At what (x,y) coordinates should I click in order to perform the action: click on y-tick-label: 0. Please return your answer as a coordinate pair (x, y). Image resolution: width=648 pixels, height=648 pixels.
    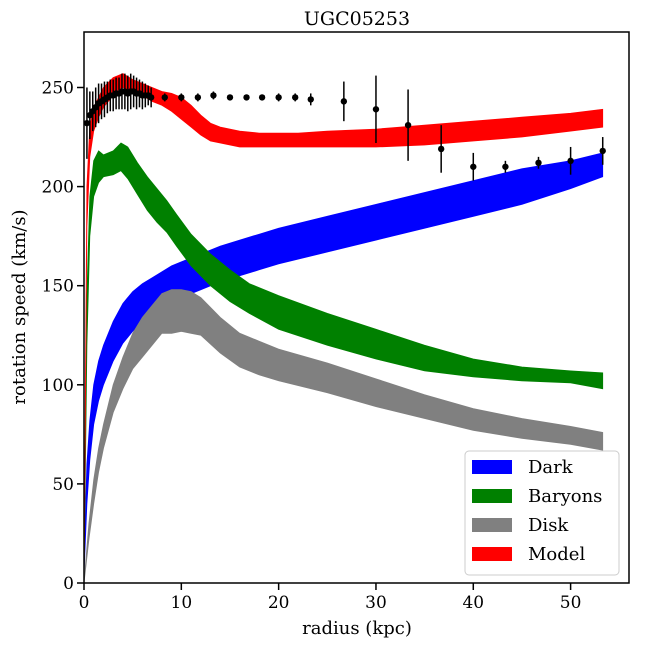
    Looking at the image, I should click on (68, 584).